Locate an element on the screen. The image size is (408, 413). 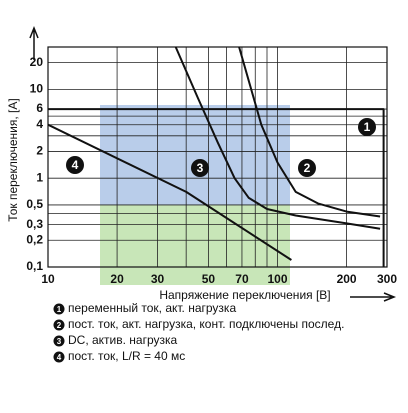
y-tick-label: 0,1 is located at coordinates (34, 266).